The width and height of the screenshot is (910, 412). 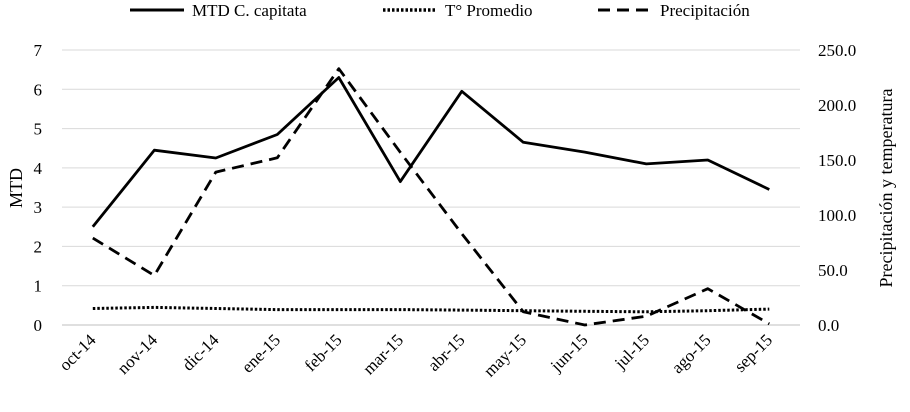 I want to click on right-axis-ticks: 0.0 50.0 100.0 150.0 200.0 250.0, so click(x=837, y=188).